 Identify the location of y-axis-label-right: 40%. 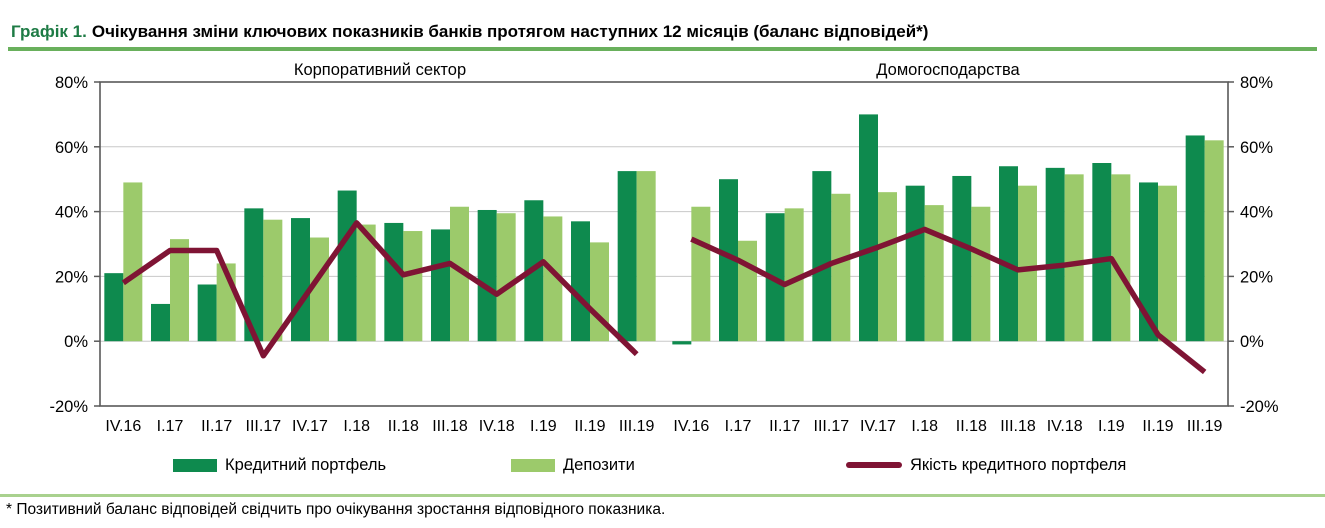
(1256, 213).